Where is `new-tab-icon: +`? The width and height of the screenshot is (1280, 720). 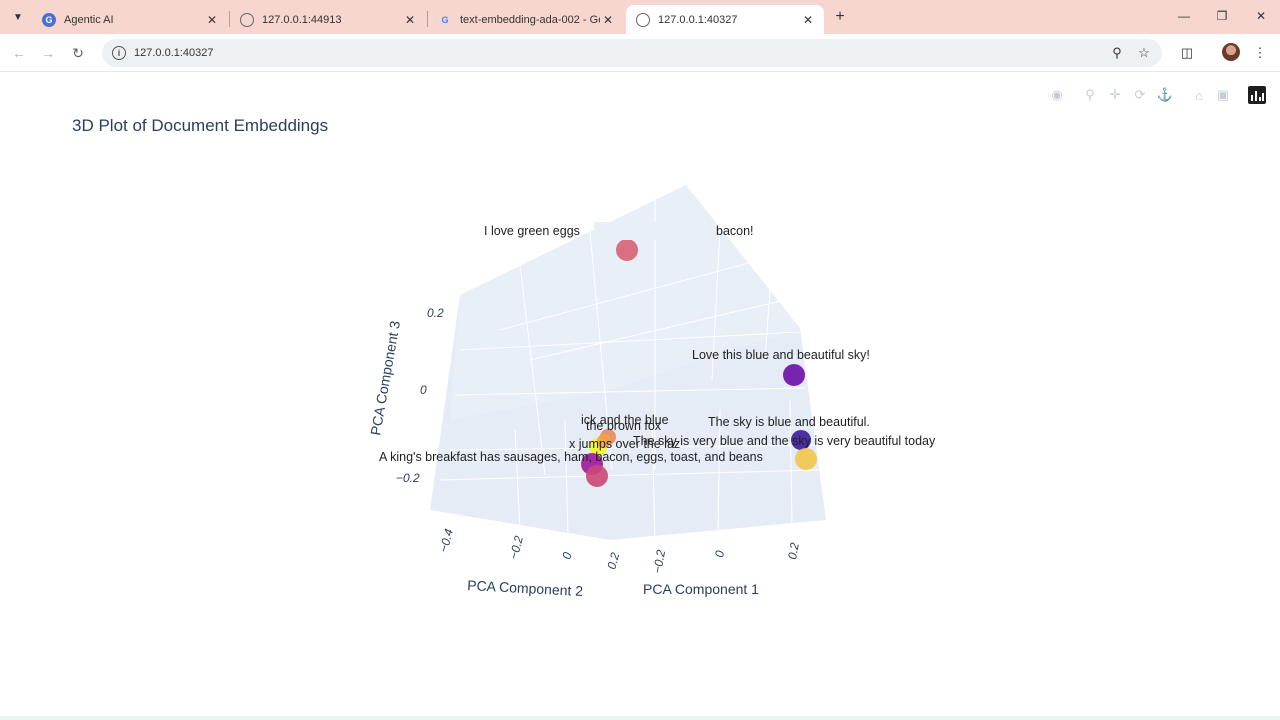 new-tab-icon: + is located at coordinates (840, 16).